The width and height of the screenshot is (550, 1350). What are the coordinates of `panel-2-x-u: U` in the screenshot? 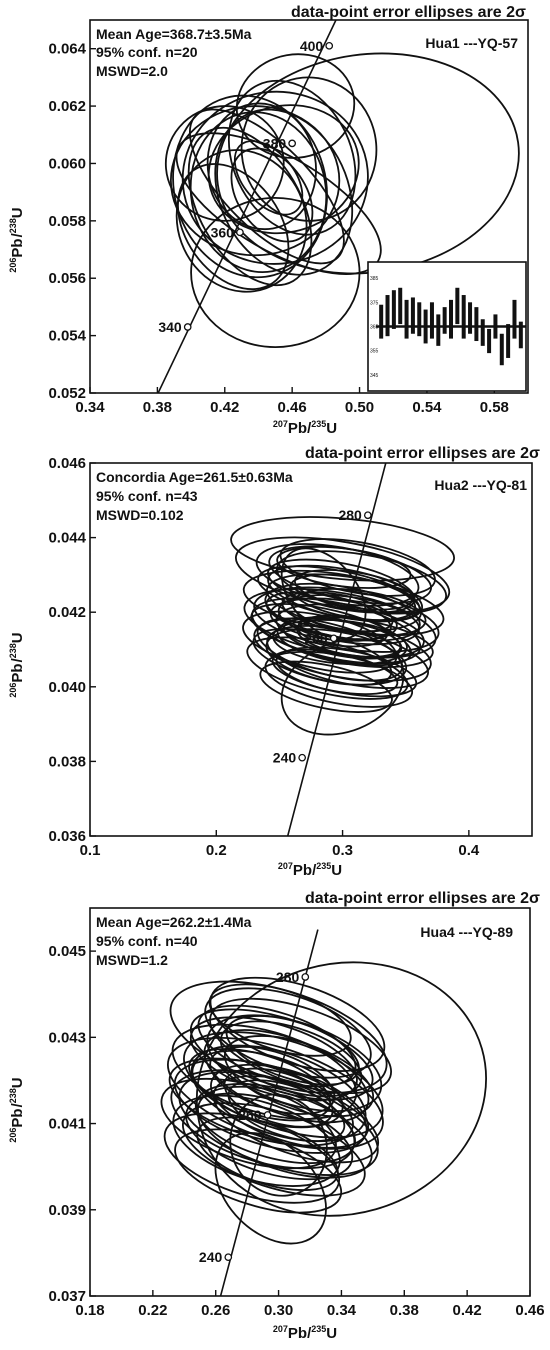 It's located at (336, 870).